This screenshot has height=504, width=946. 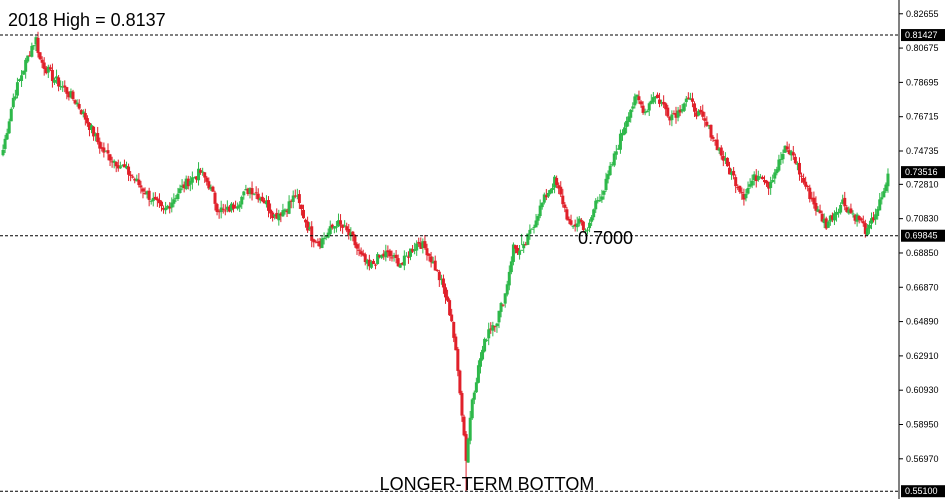 I want to click on price-tick-label: 0.66870, so click(x=922, y=287).